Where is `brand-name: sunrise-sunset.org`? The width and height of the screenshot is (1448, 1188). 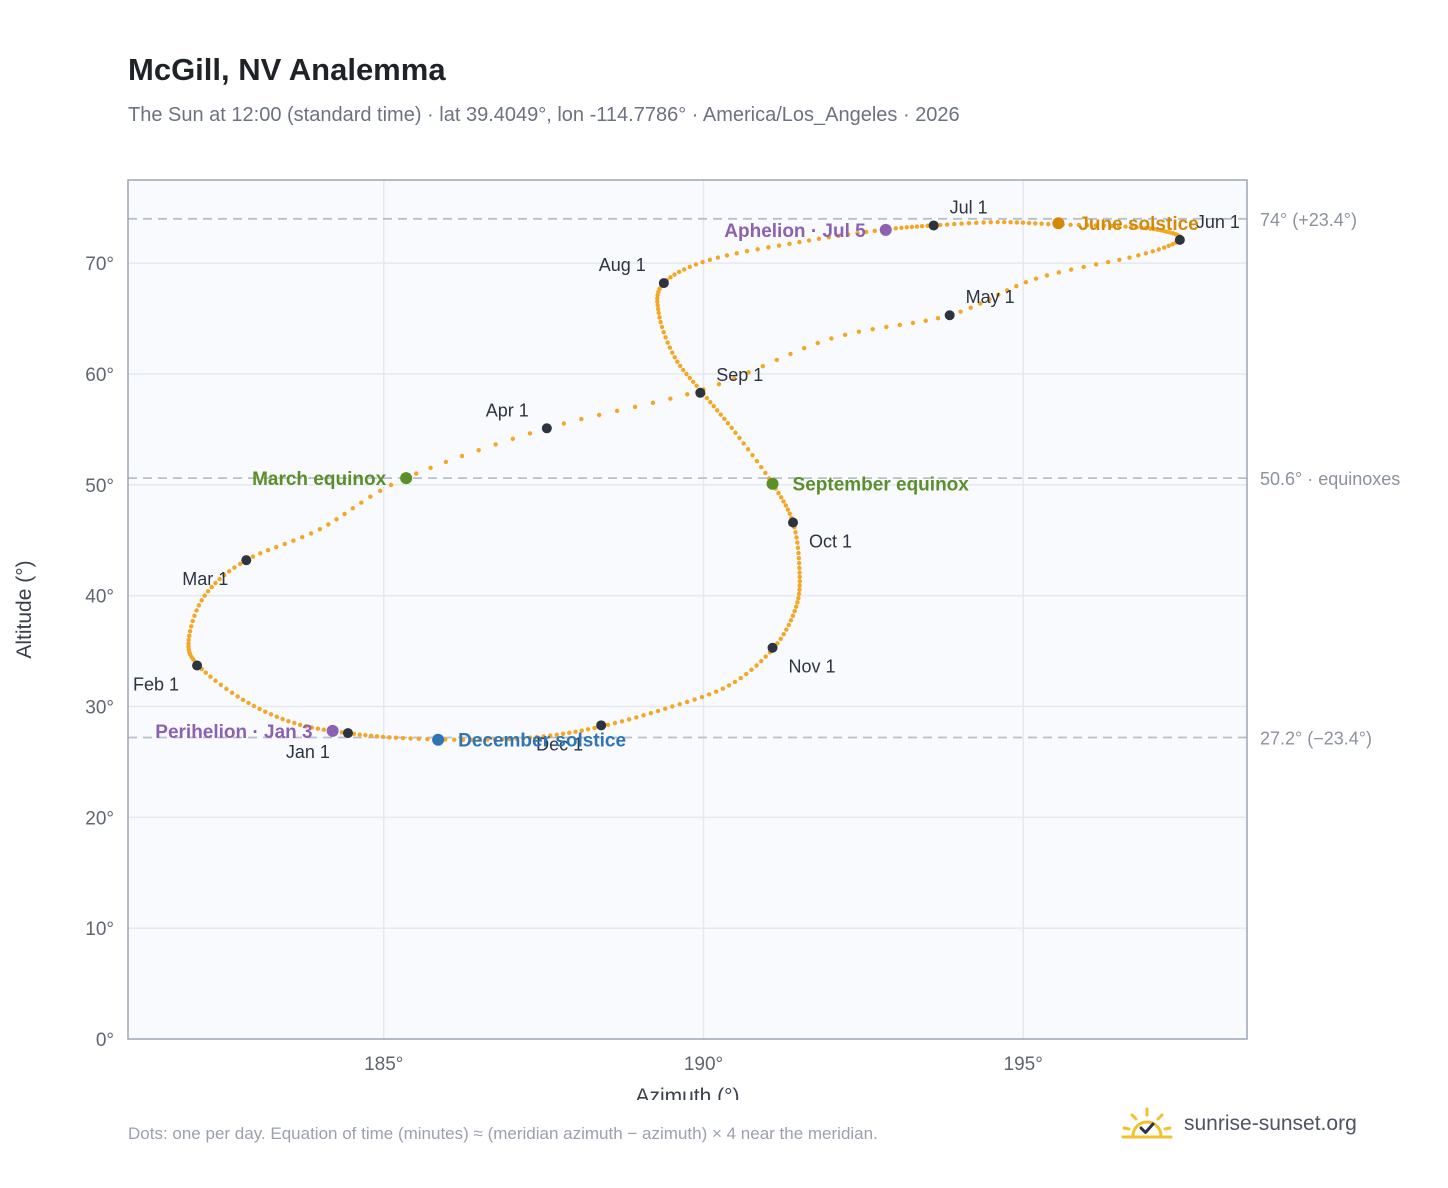
brand-name: sunrise-sunset.org is located at coordinates (1270, 1123).